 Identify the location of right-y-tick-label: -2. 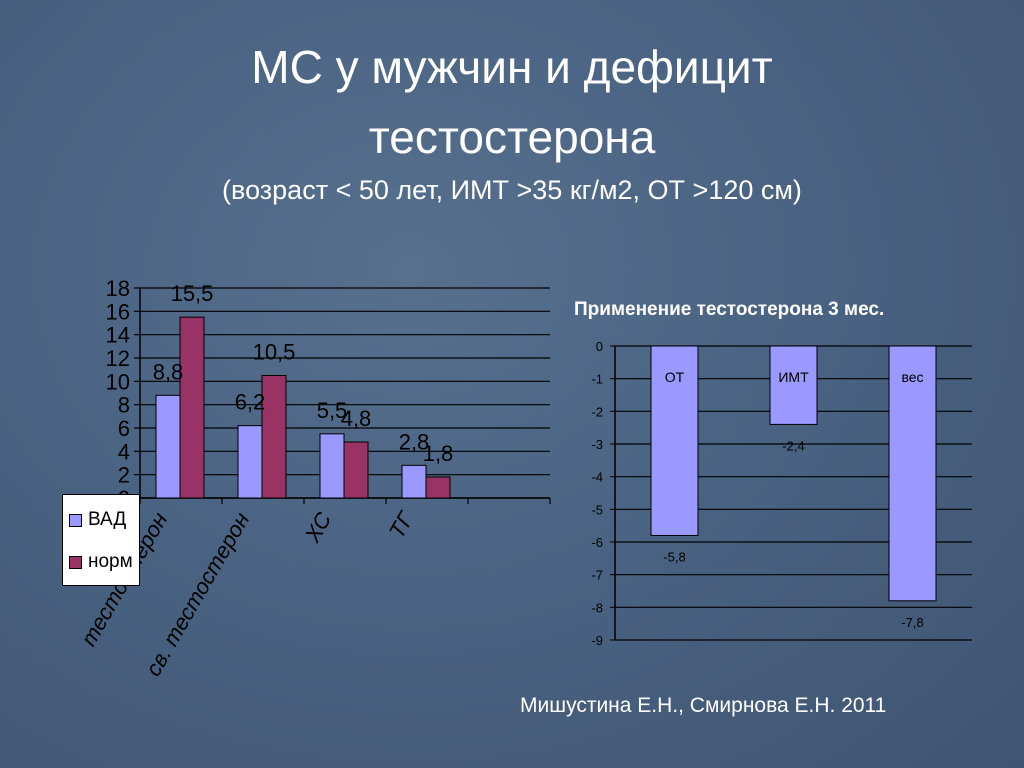
(597, 411).